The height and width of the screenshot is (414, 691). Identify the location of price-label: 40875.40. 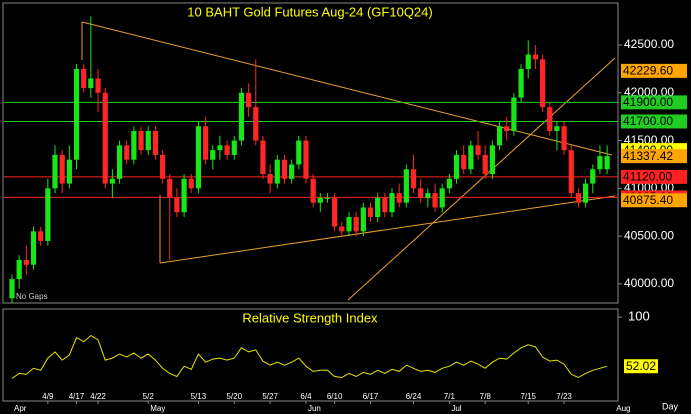
(648, 200).